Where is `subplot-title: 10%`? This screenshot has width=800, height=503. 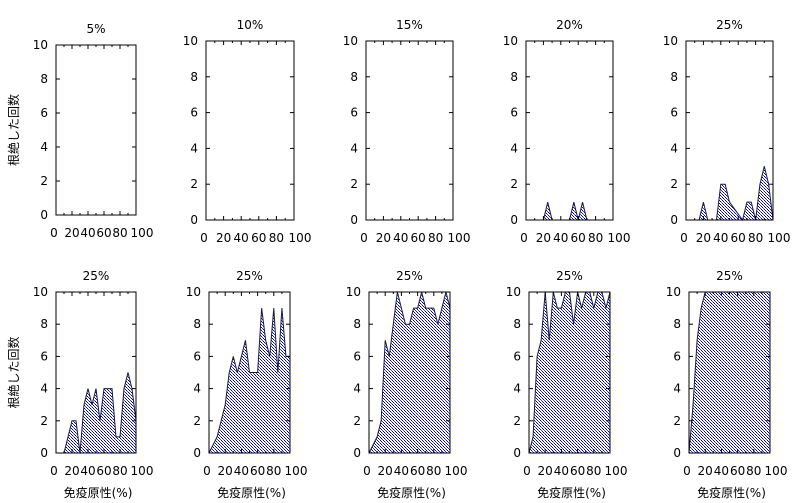 subplot-title: 10% is located at coordinates (250, 25).